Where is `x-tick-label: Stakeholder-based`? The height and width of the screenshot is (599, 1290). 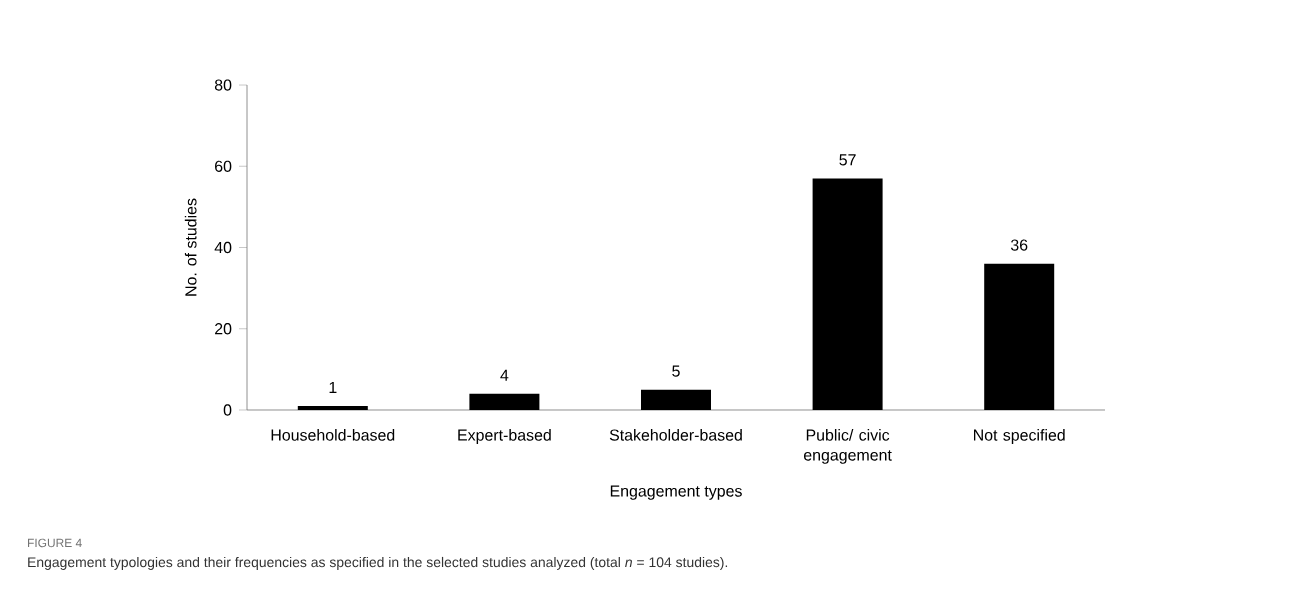 x-tick-label: Stakeholder-based is located at coordinates (675, 435).